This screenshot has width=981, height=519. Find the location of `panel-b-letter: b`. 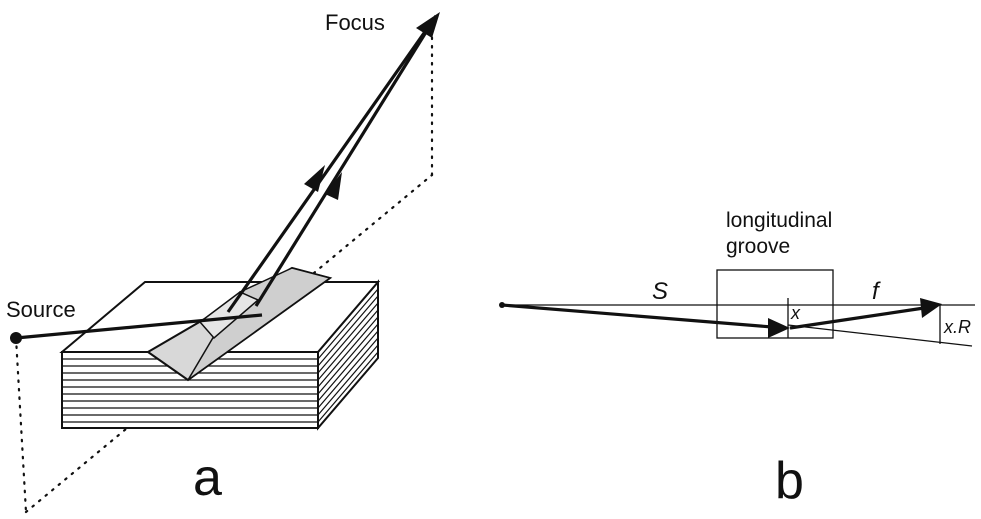

panel-b-letter: b is located at coordinates (789, 481).